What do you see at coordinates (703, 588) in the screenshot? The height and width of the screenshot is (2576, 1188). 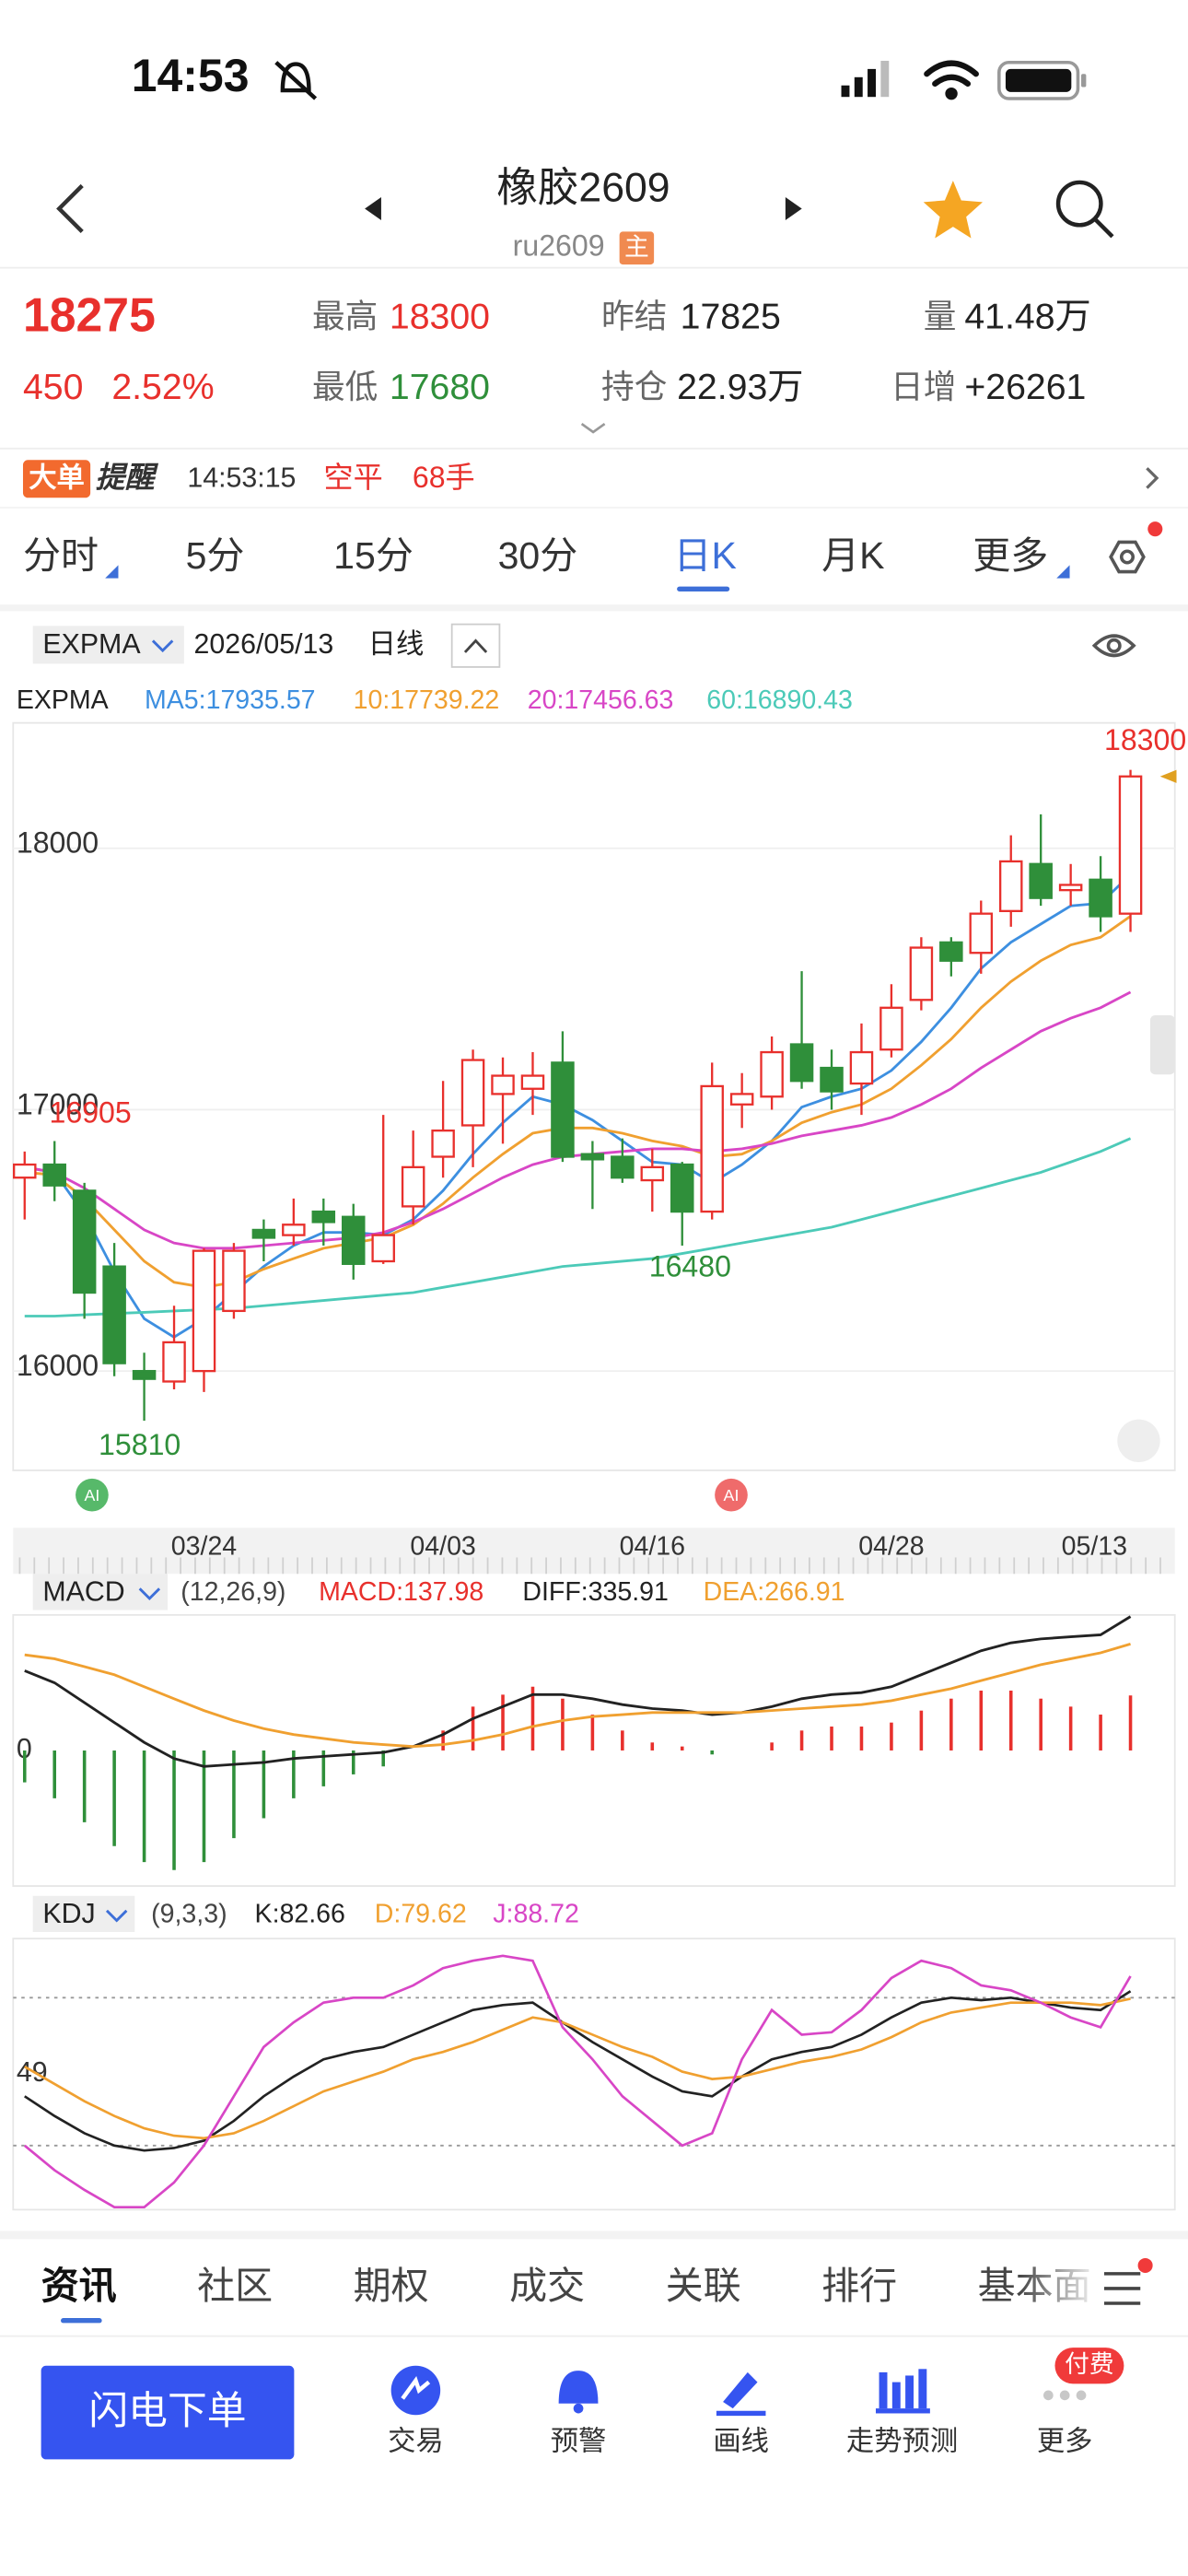 I see `active-tab-indicator` at bounding box center [703, 588].